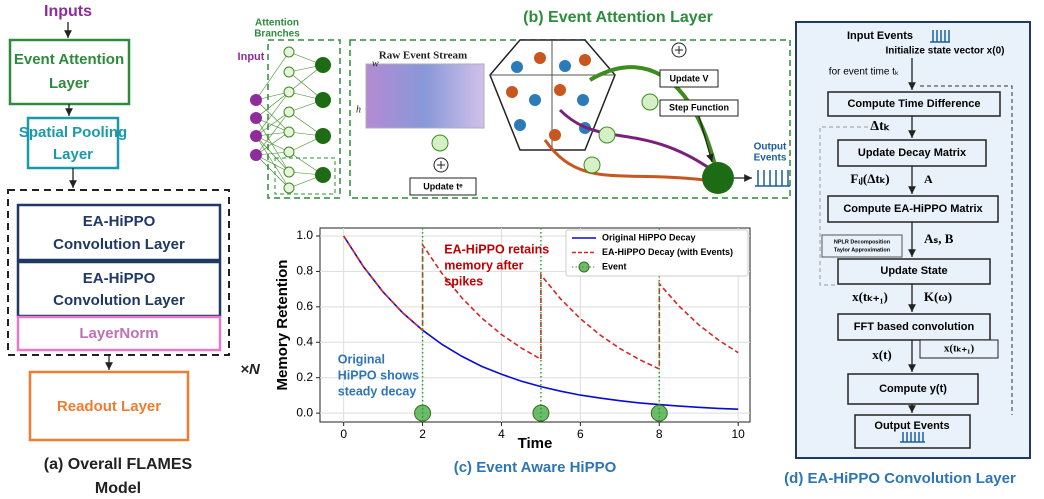  Describe the element at coordinates (375, 63) in the screenshot. I see `label: w` at that location.